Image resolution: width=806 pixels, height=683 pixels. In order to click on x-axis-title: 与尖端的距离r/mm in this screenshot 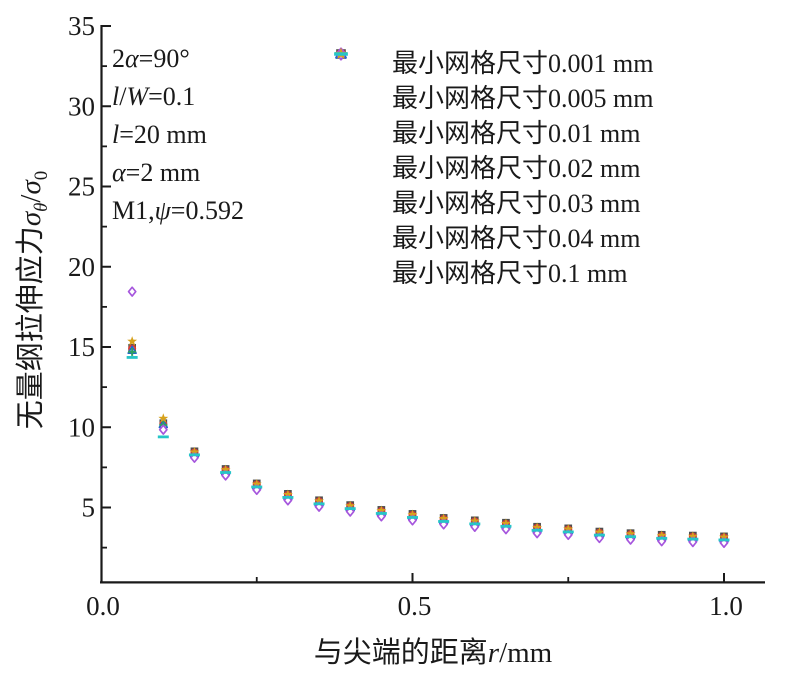, I will do `click(433, 653)`.